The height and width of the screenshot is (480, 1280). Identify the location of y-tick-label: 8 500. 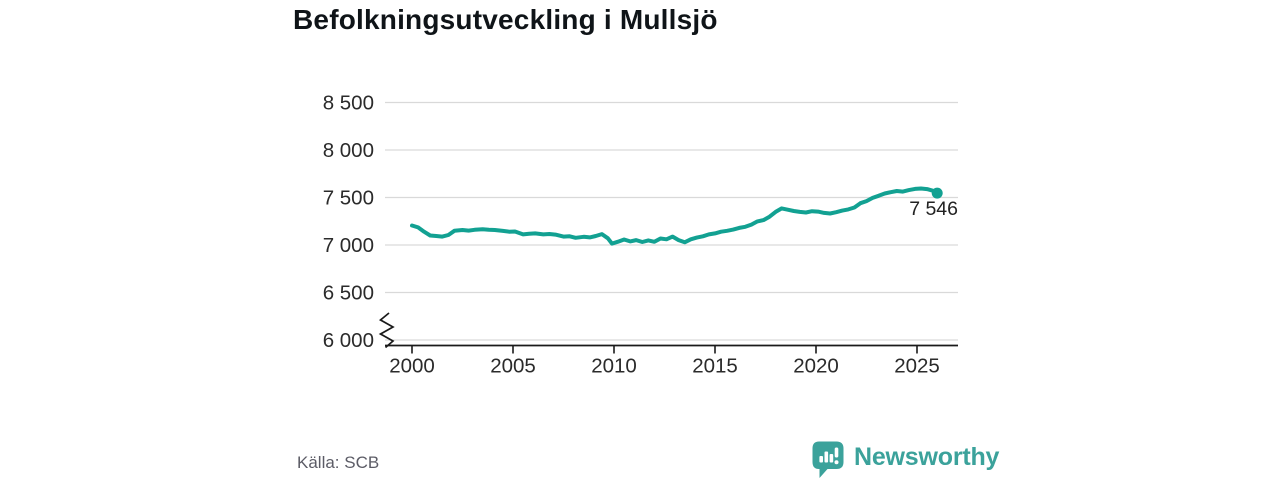
(348, 103).